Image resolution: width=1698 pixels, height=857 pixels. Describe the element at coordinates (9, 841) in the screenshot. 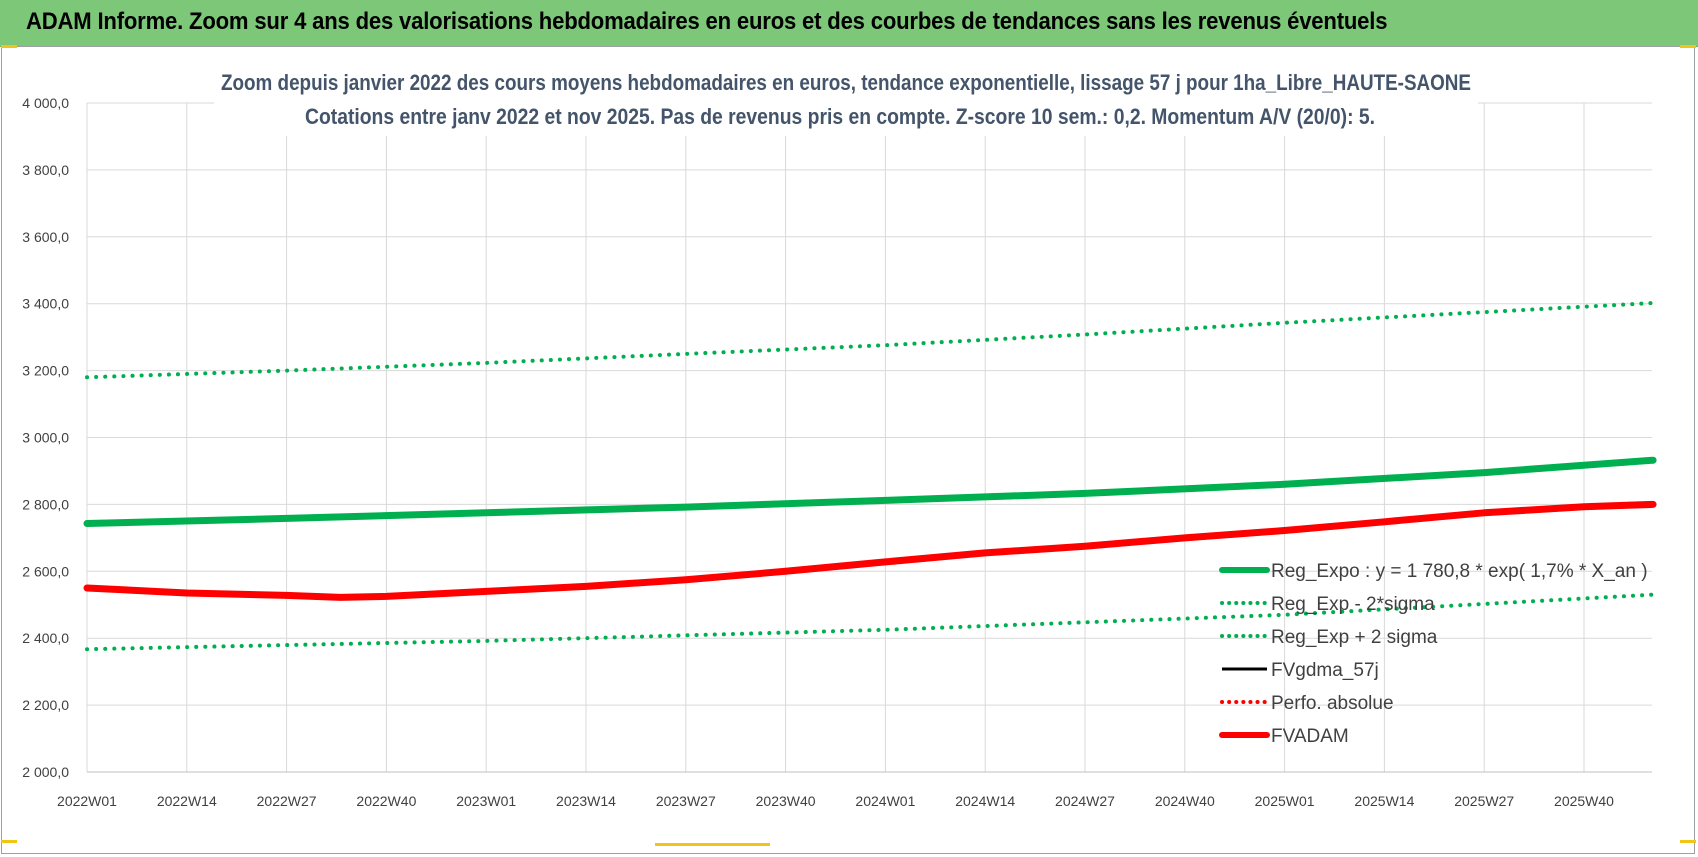

I see `corner-marker-bottom-left` at that location.